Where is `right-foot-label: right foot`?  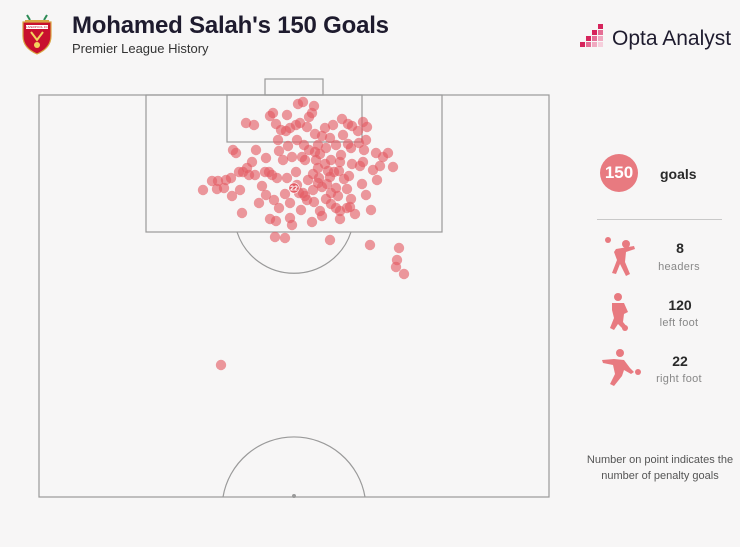 right-foot-label: right foot is located at coordinates (679, 379).